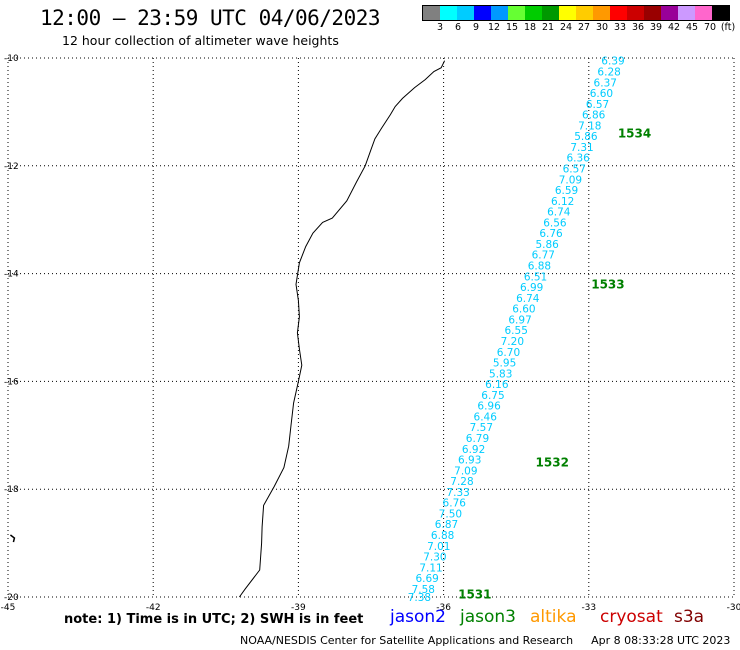  I want to click on wave-height-value: 7.50, so click(450, 514).